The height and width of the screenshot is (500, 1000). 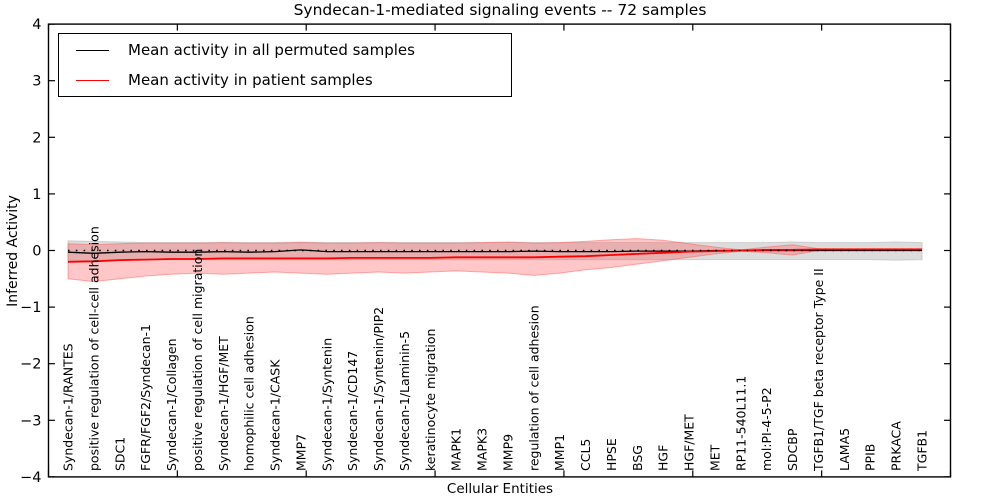 What do you see at coordinates (92, 50) in the screenshot?
I see `black-line-swatch-icon` at bounding box center [92, 50].